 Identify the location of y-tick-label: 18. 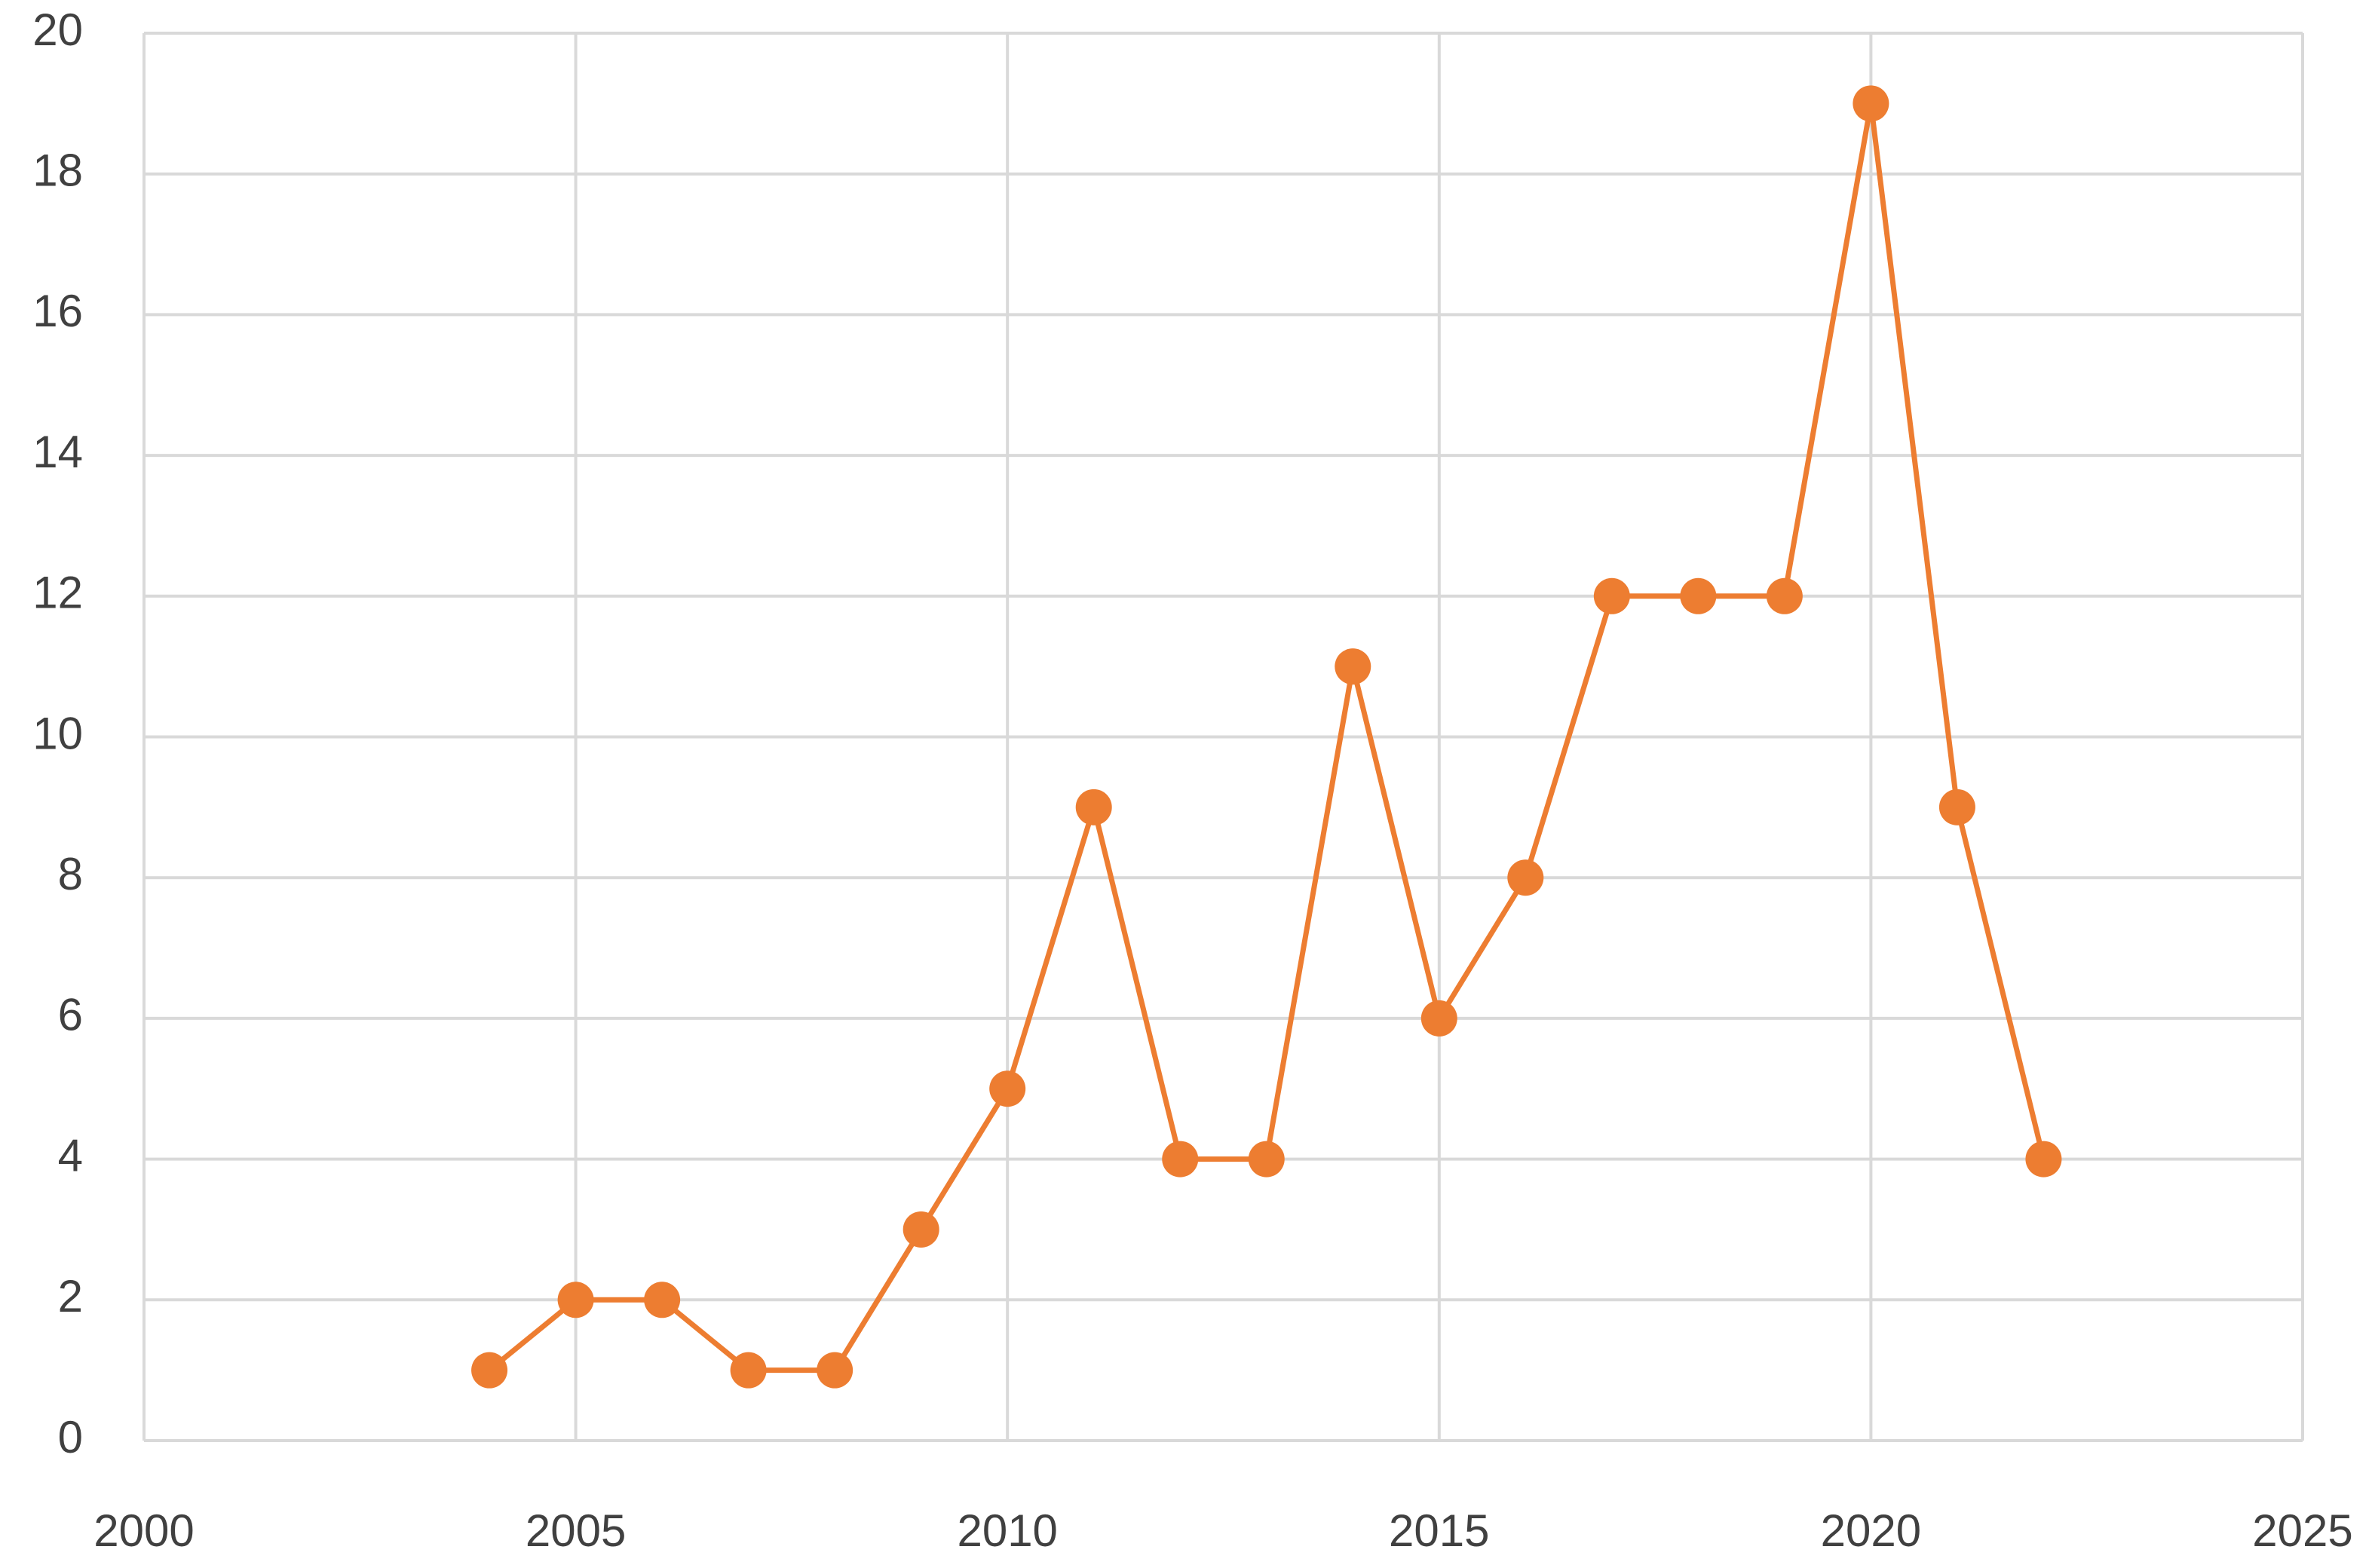
(57, 170).